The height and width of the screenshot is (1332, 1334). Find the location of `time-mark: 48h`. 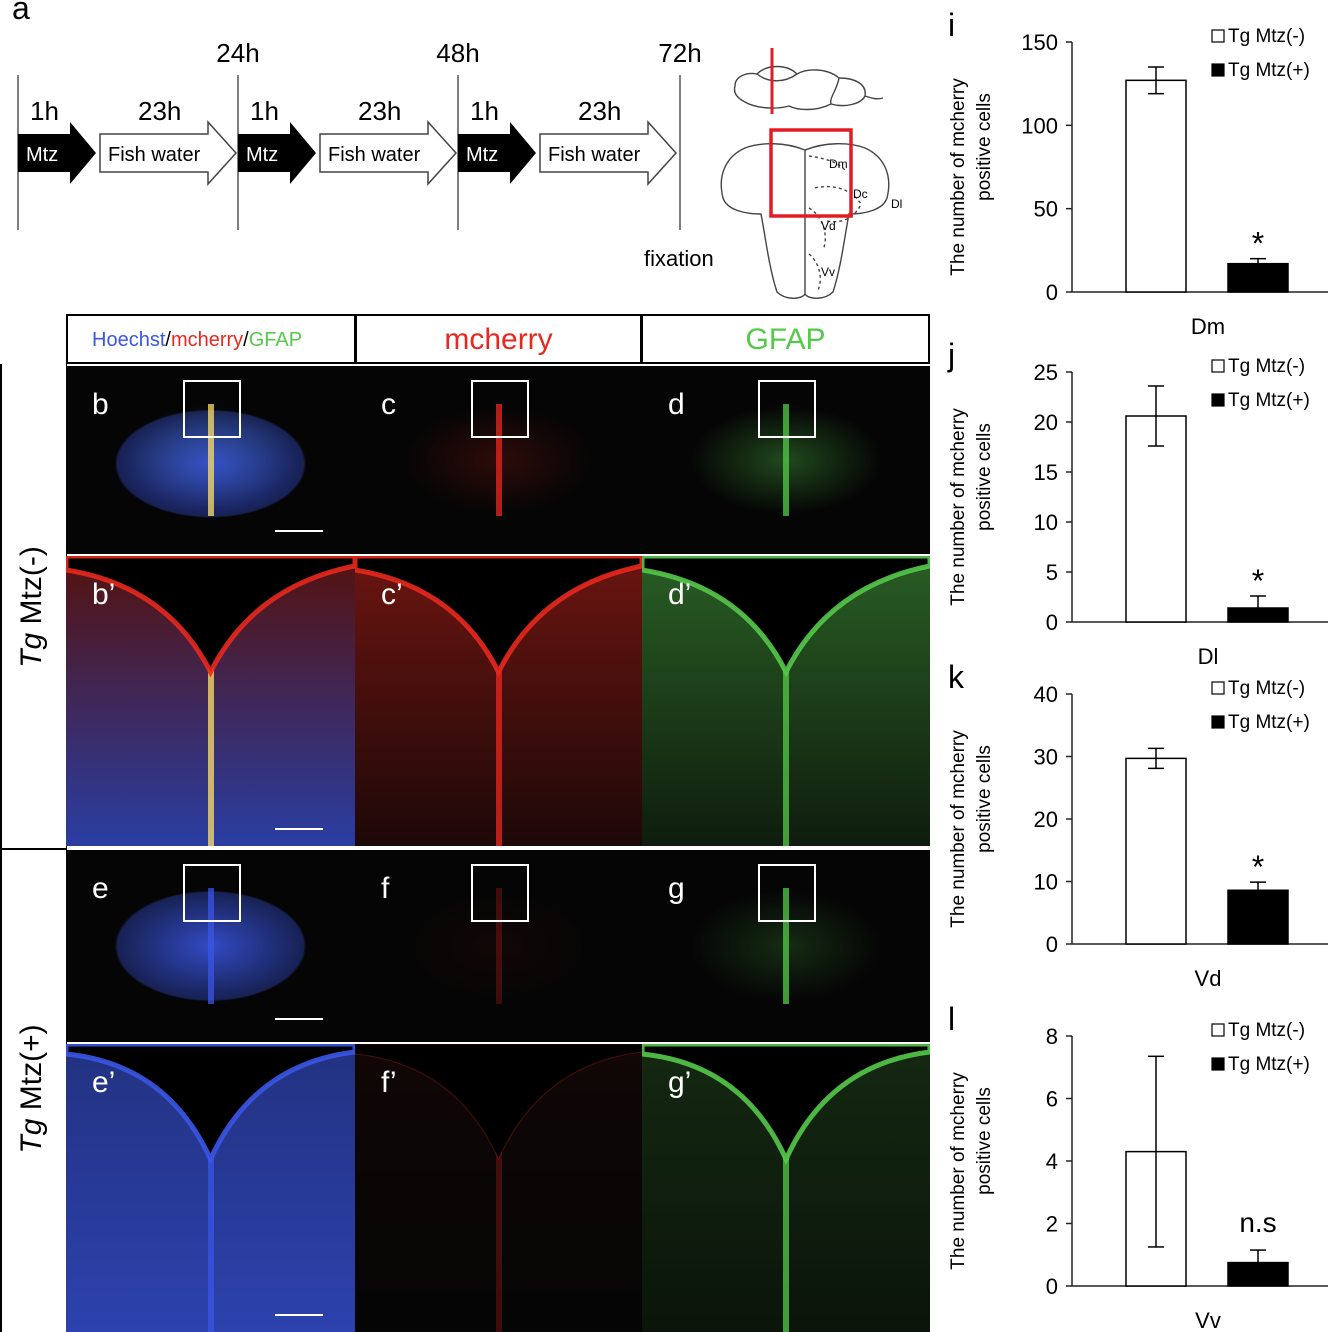

time-mark: 48h is located at coordinates (457, 53).